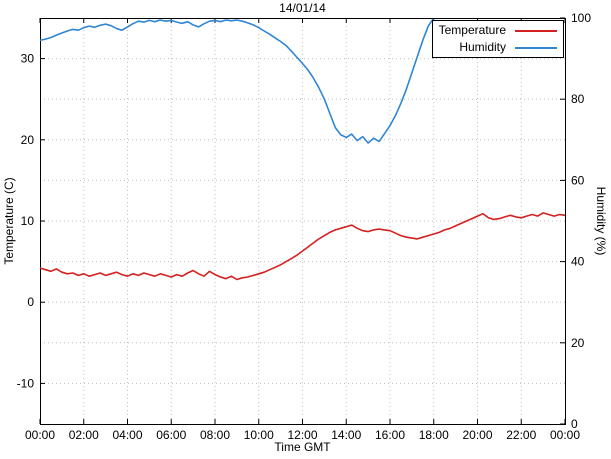  I want to click on tick-label: 16:00, so click(390, 435).